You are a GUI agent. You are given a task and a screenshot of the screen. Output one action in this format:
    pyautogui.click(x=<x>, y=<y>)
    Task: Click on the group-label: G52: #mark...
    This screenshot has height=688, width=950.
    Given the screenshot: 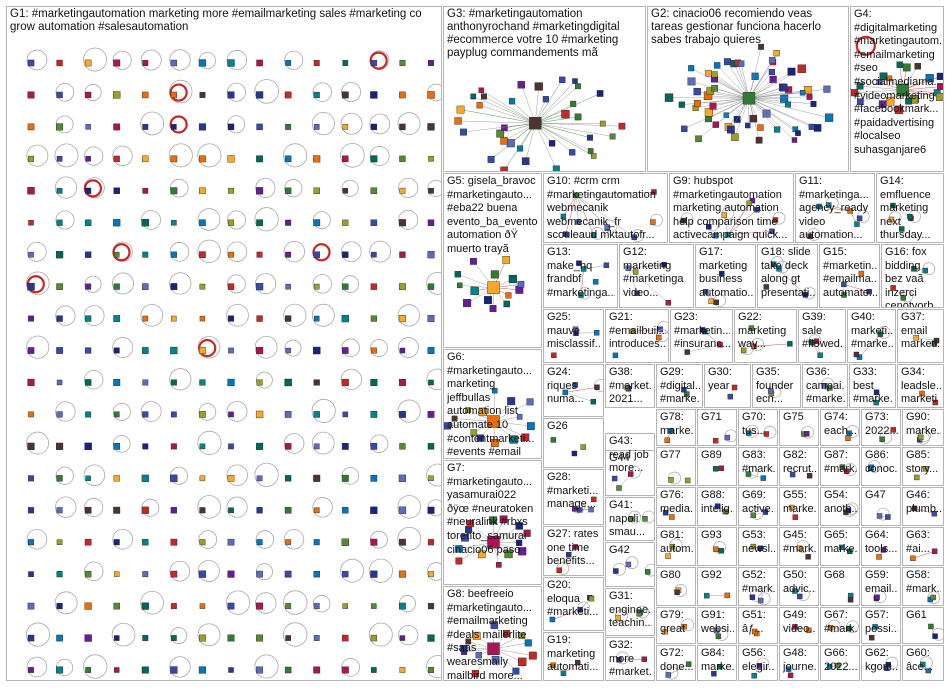 What is the action you would take?
    pyautogui.click(x=758, y=582)
    